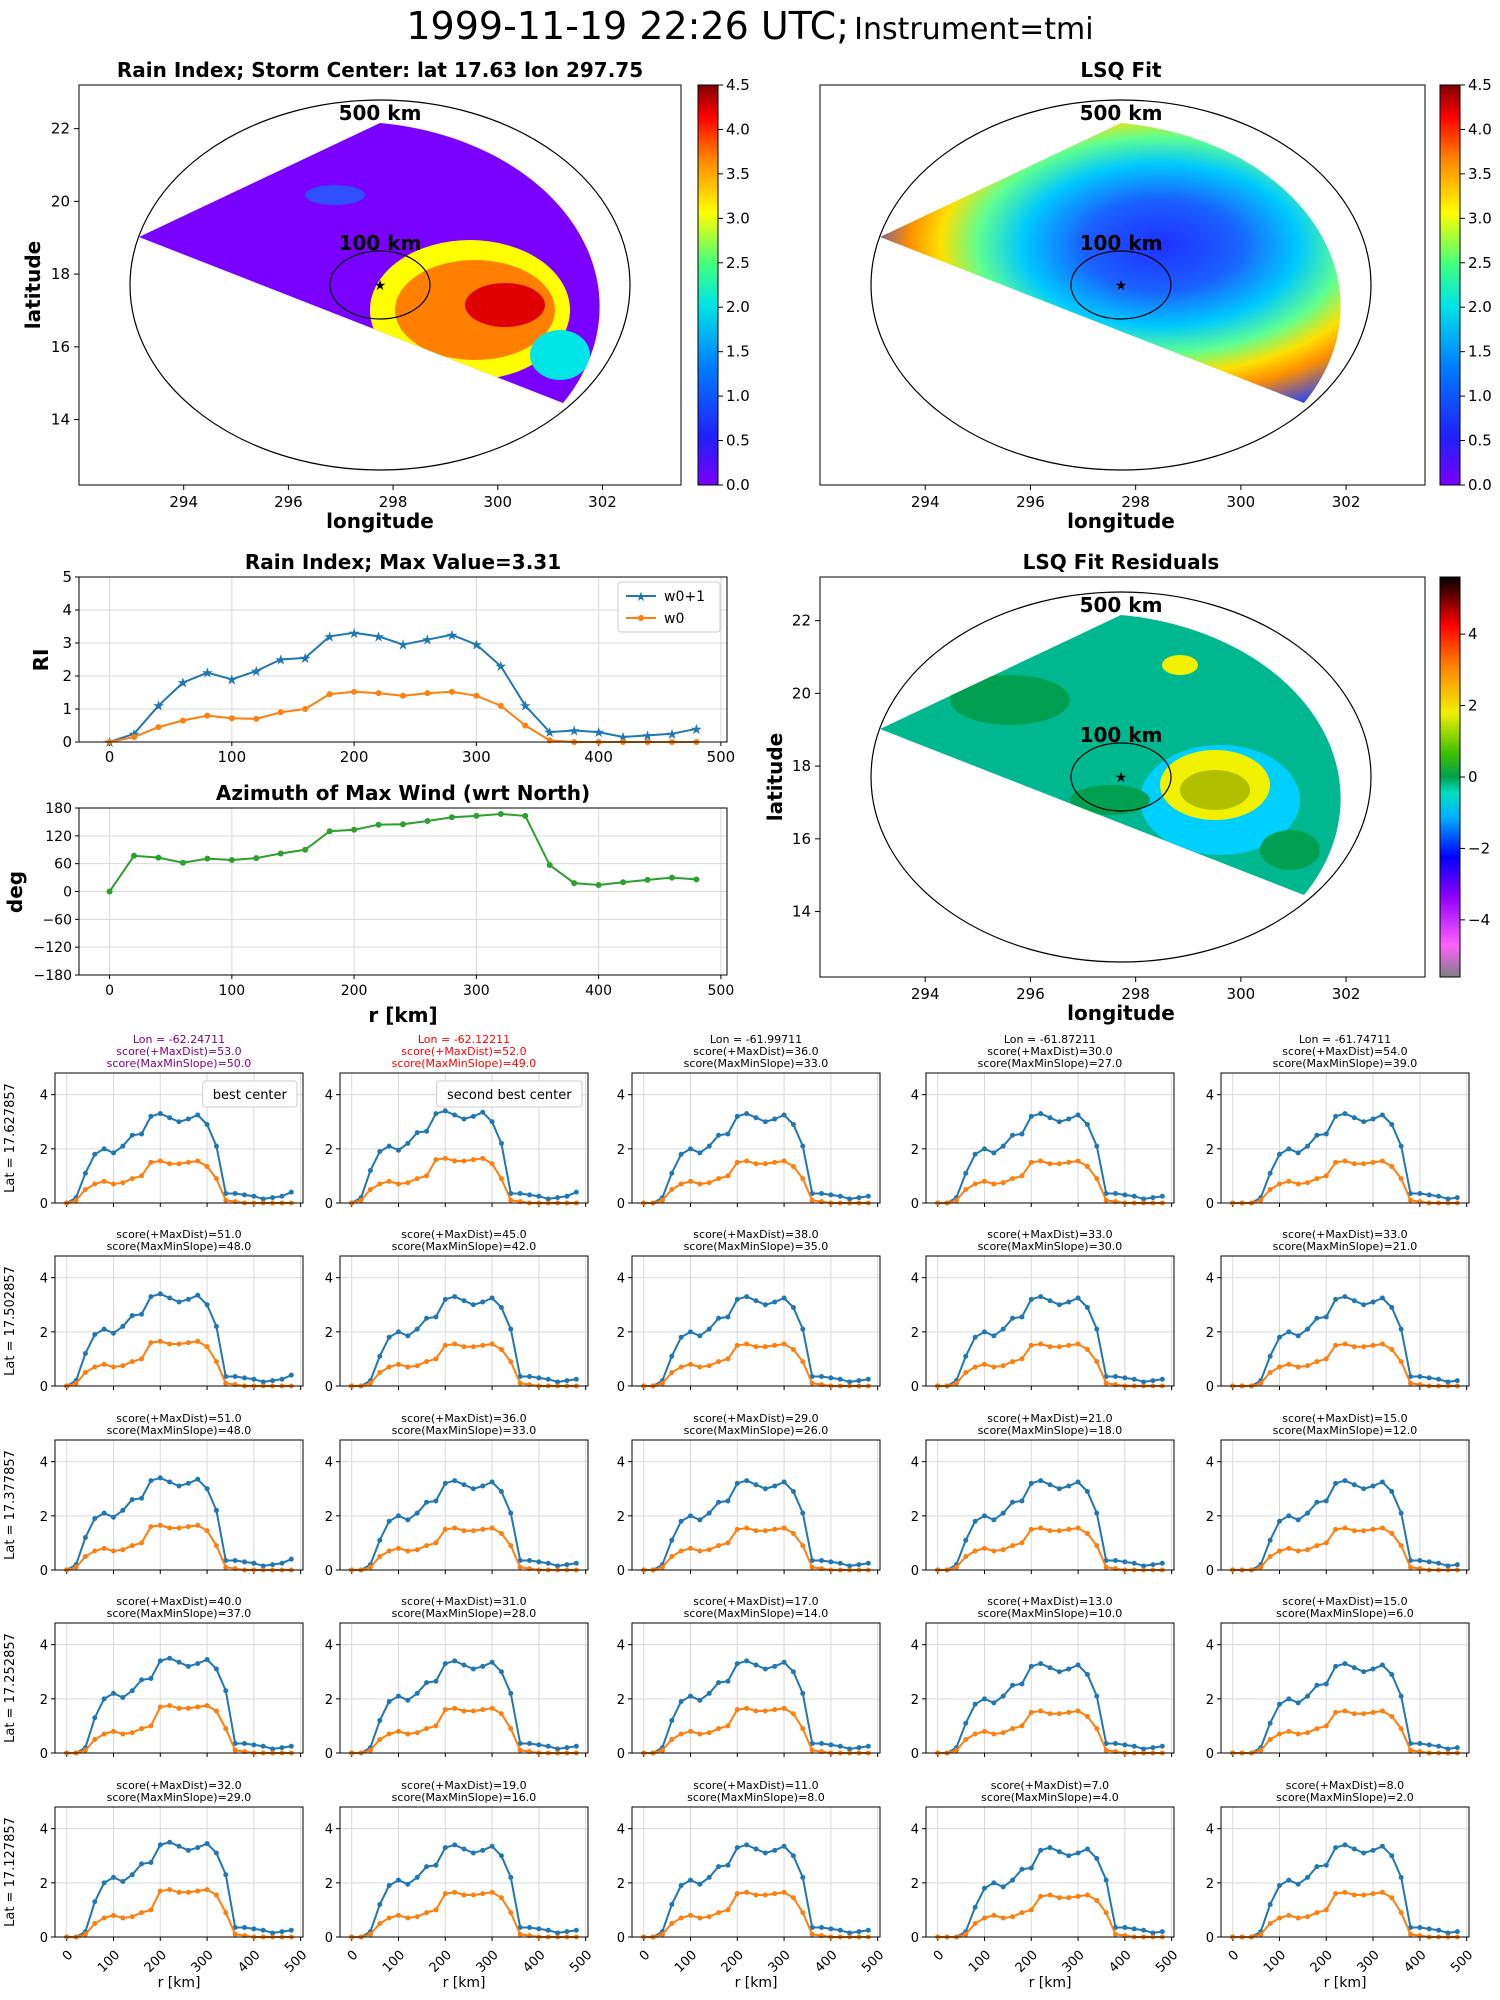 The image size is (1500, 2000). I want to click on colorbar-tick-label: 2.0, so click(1480, 307).